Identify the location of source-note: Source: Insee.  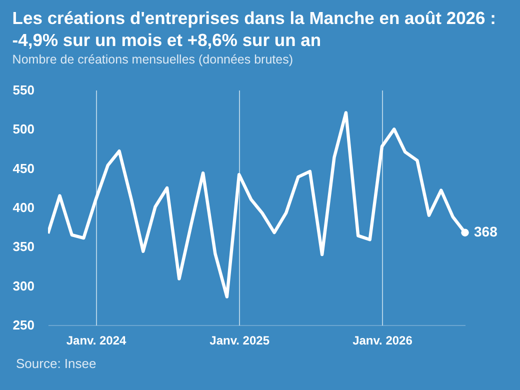
(56, 363).